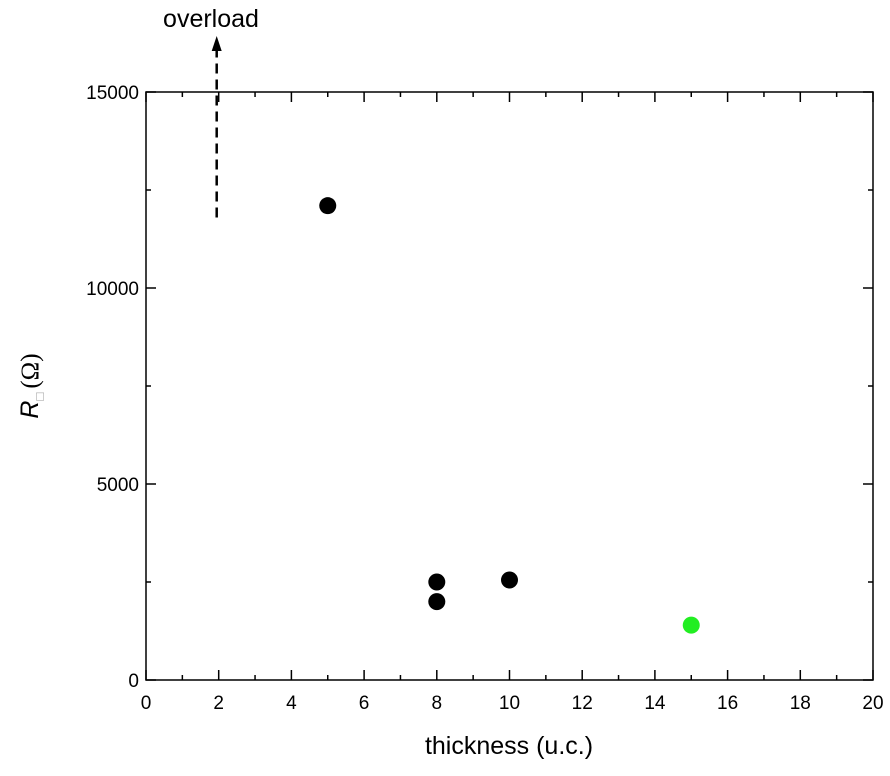  I want to click on x-axis-title: thickness (u.c.), so click(509, 746).